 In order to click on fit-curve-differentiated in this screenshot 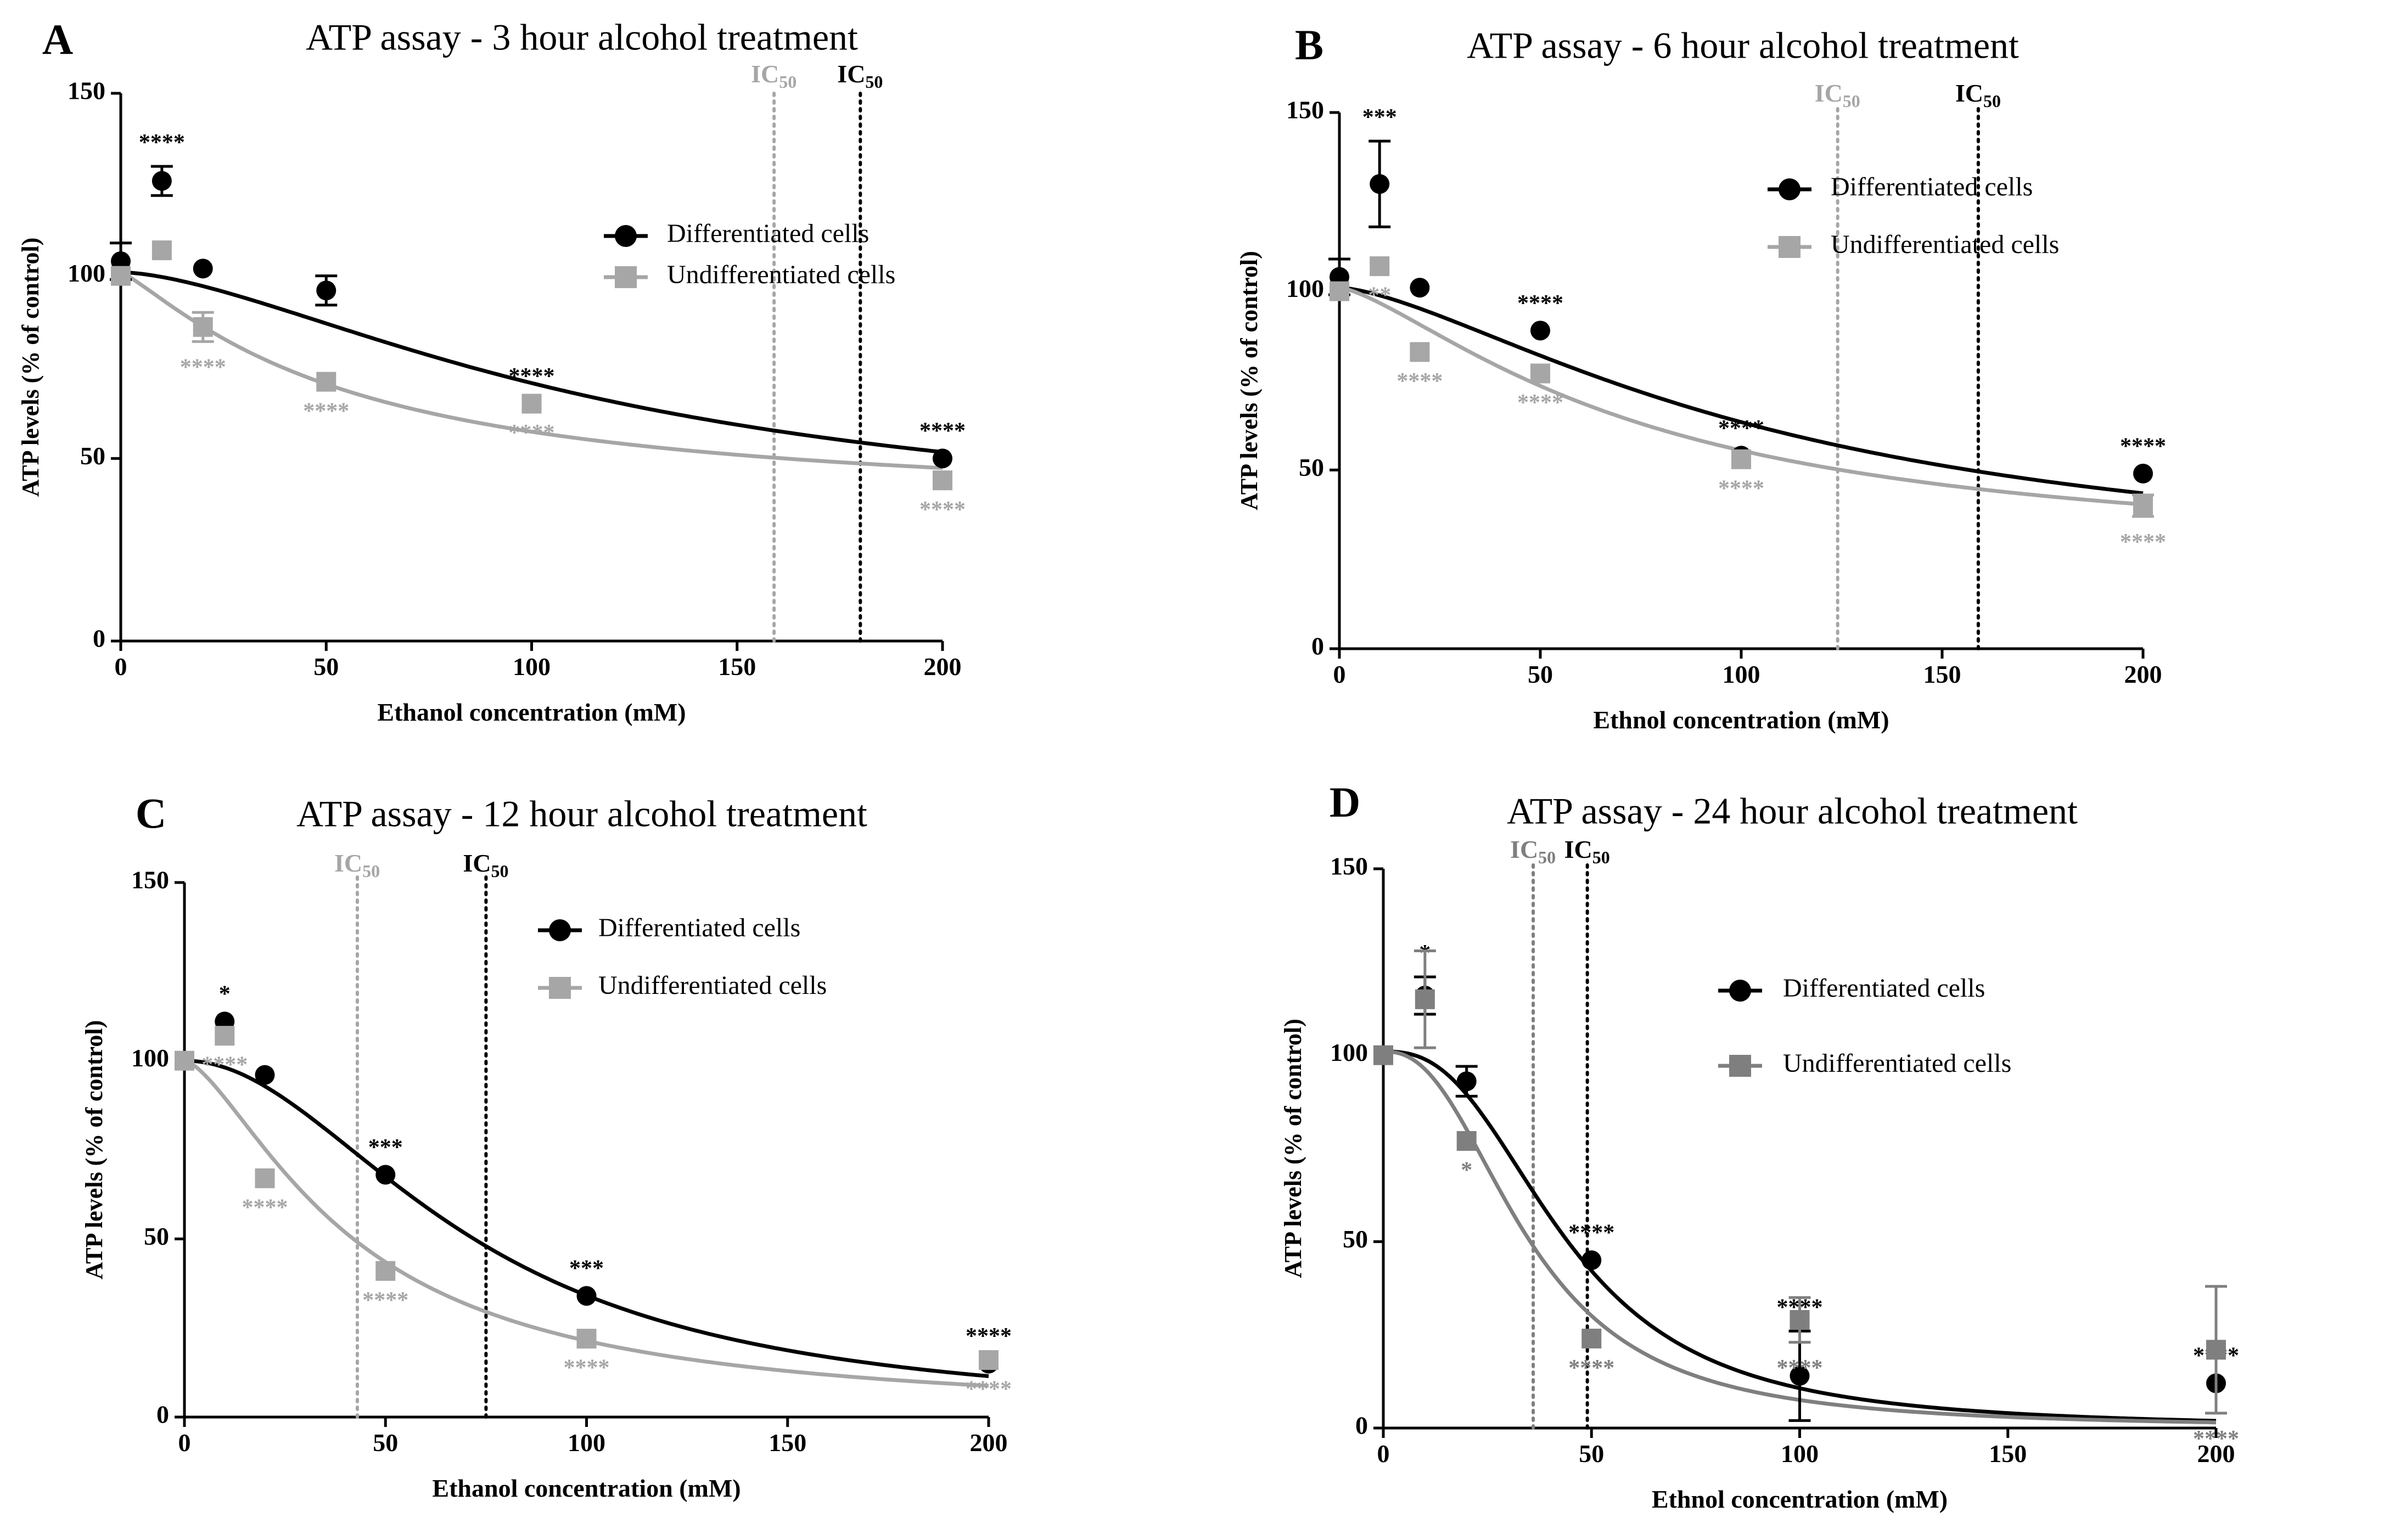, I will do `click(531, 362)`.